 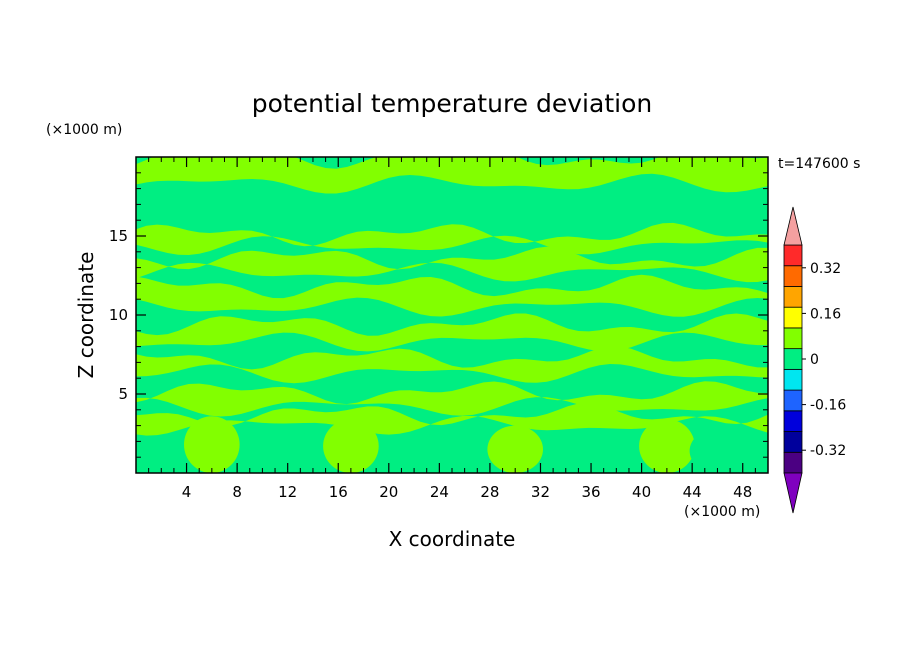 What do you see at coordinates (86, 315) in the screenshot?
I see `y-axis-label: Z coordinate` at bounding box center [86, 315].